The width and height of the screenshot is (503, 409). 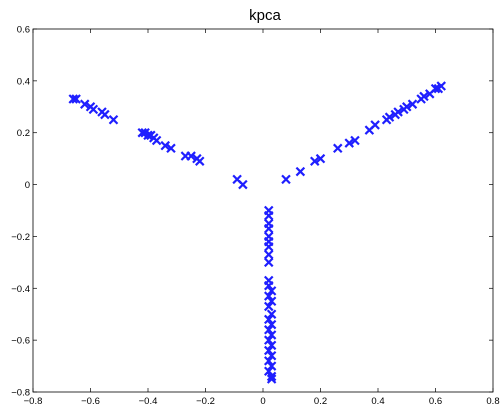 I want to click on y-tick-label: 0.4, so click(x=23, y=81).